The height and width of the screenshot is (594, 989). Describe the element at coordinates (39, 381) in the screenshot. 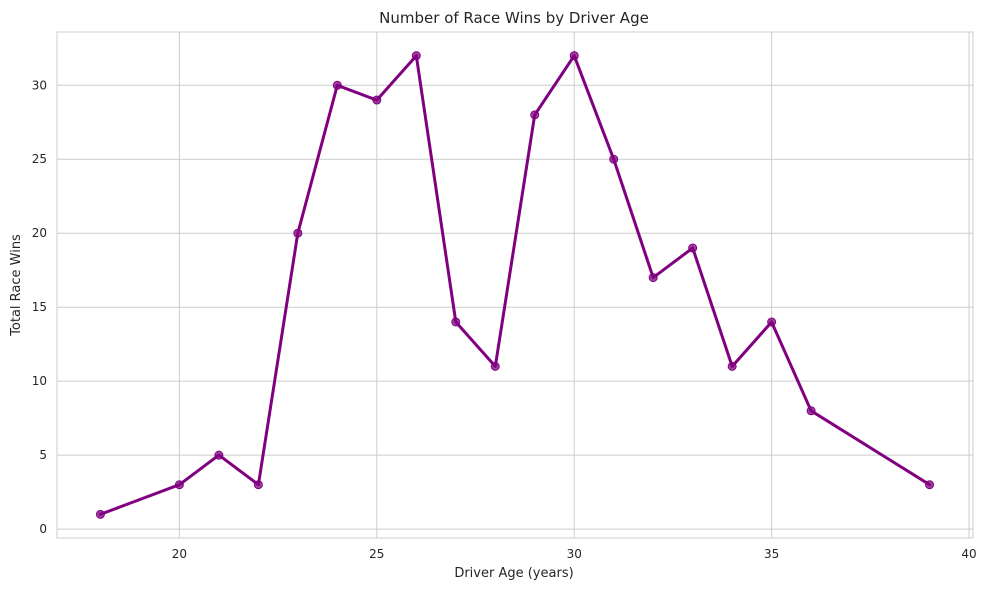

I see `y-tick-label: 10` at that location.